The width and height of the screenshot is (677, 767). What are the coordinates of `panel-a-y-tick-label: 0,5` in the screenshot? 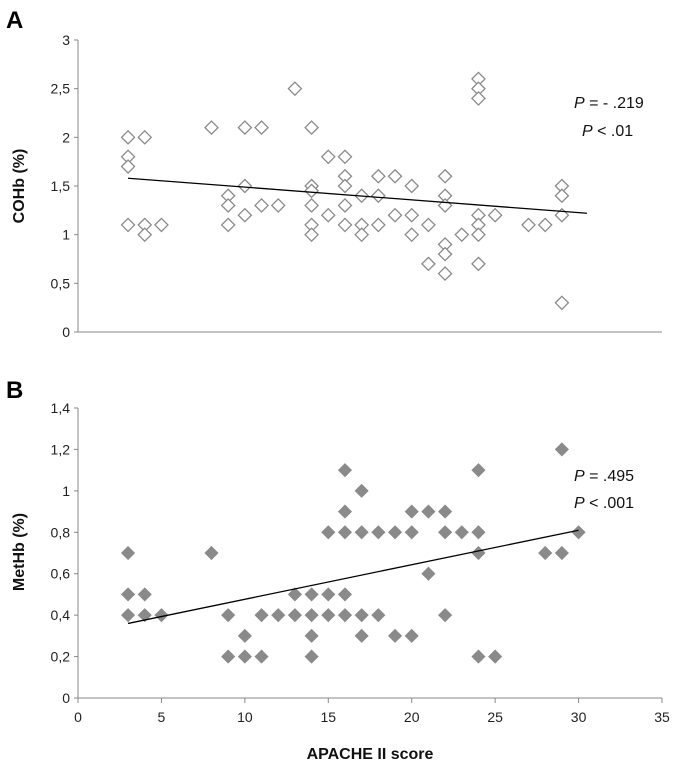 It's located at (61, 283).